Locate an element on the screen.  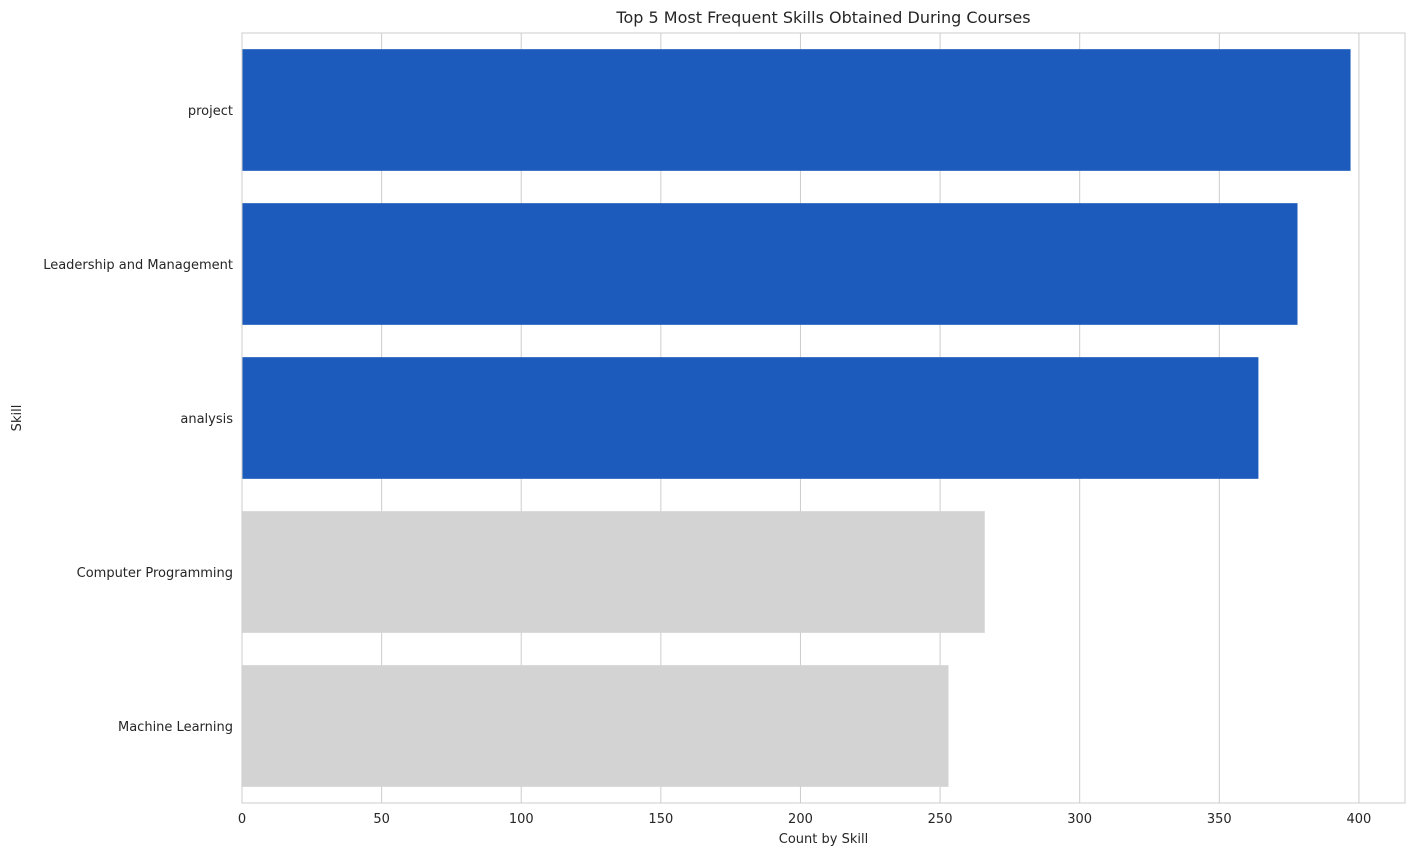
x-tick-label: 0 is located at coordinates (242, 819).